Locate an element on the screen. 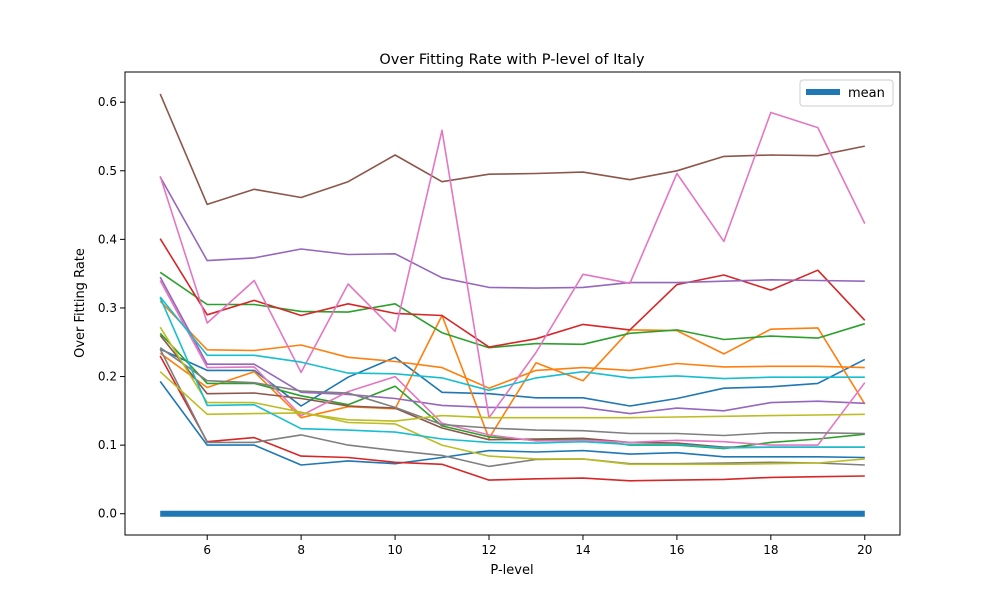  legend-box is located at coordinates (846, 93).